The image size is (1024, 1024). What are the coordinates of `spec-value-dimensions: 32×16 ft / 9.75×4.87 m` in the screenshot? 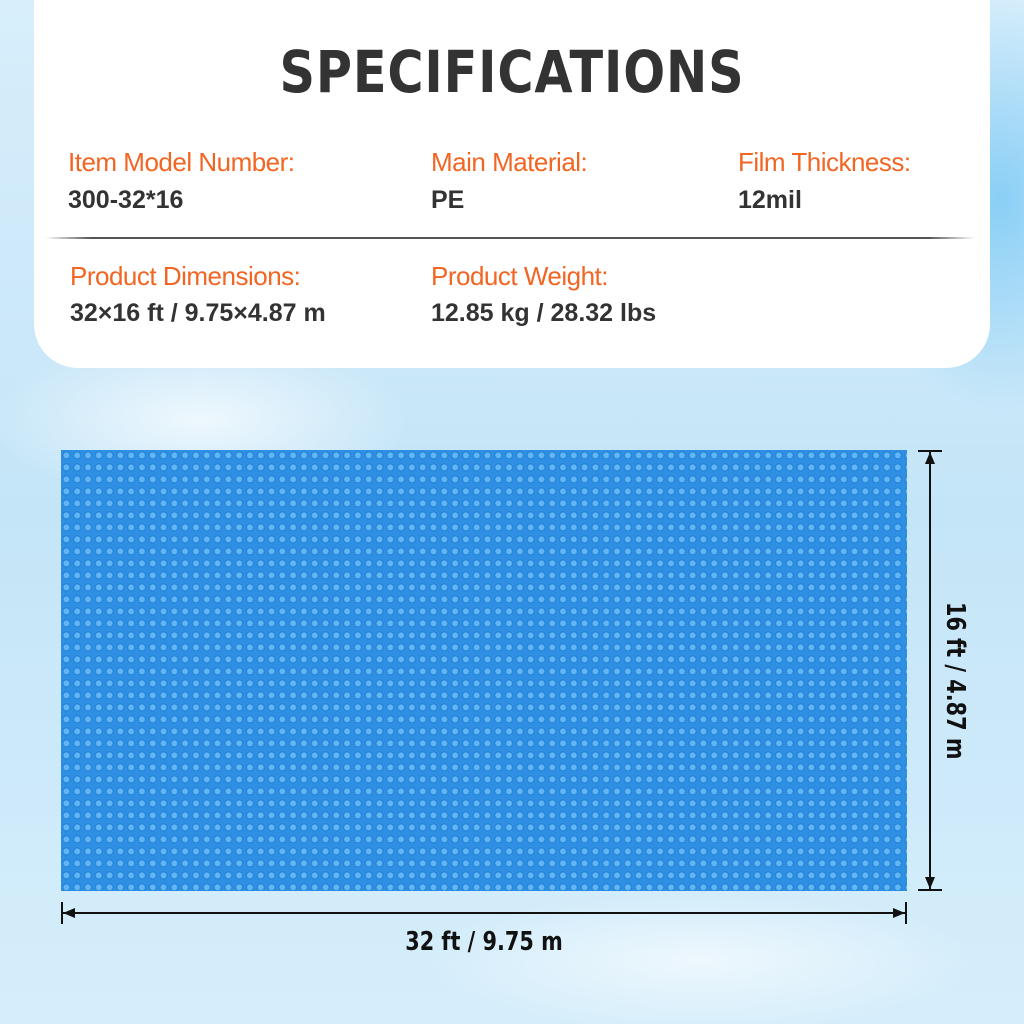 It's located at (198, 313).